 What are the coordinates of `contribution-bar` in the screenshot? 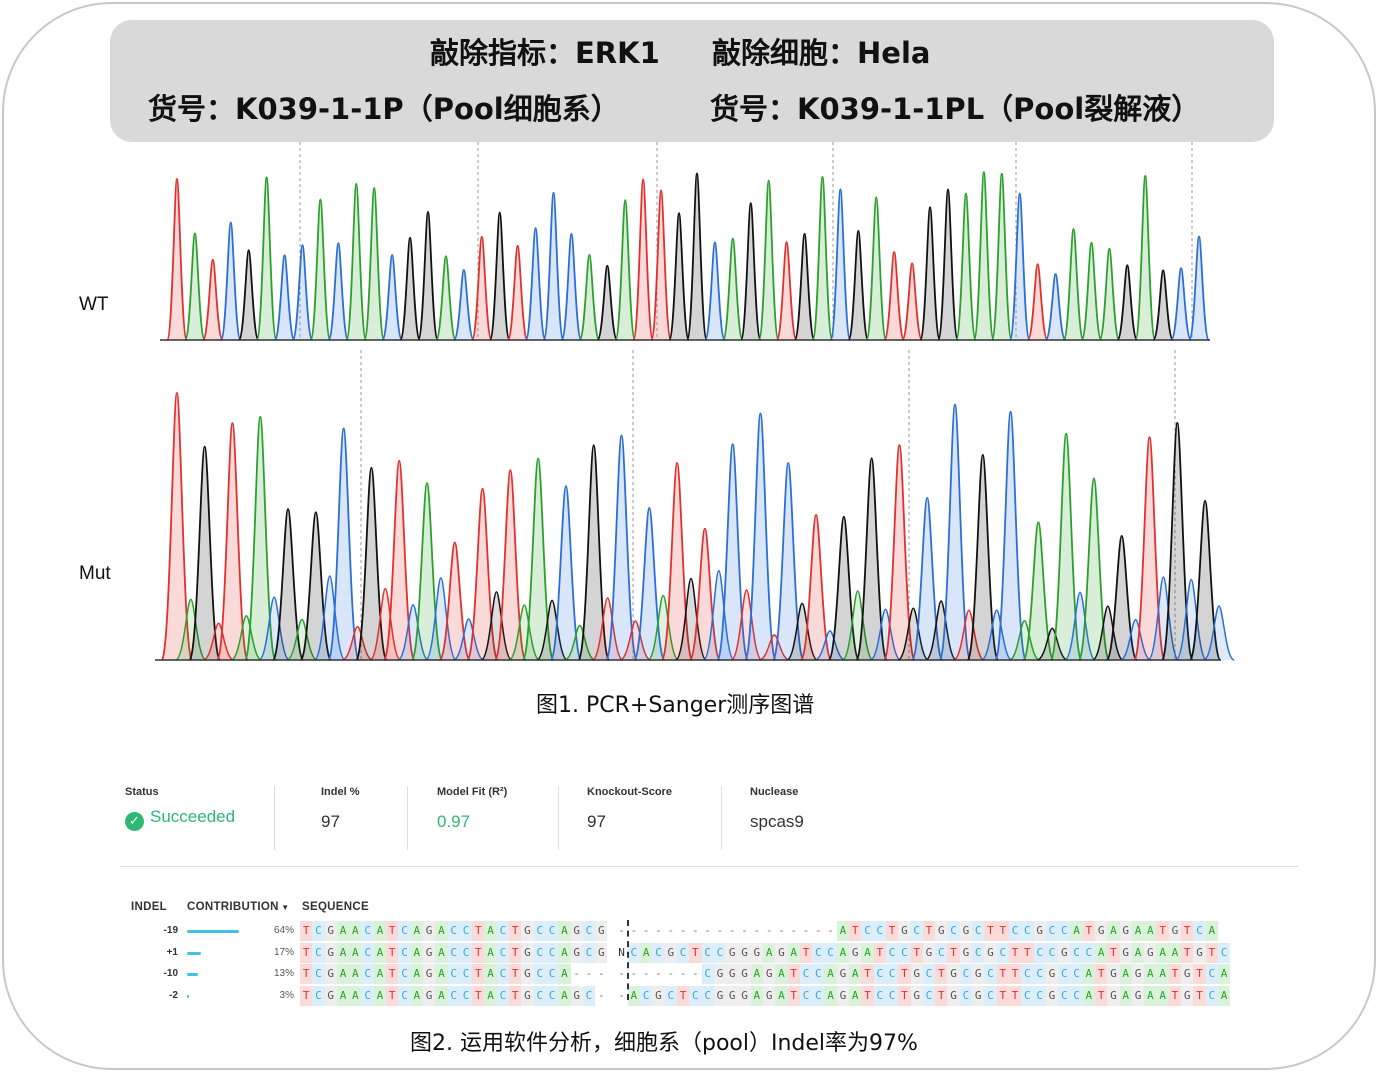 It's located at (192, 974).